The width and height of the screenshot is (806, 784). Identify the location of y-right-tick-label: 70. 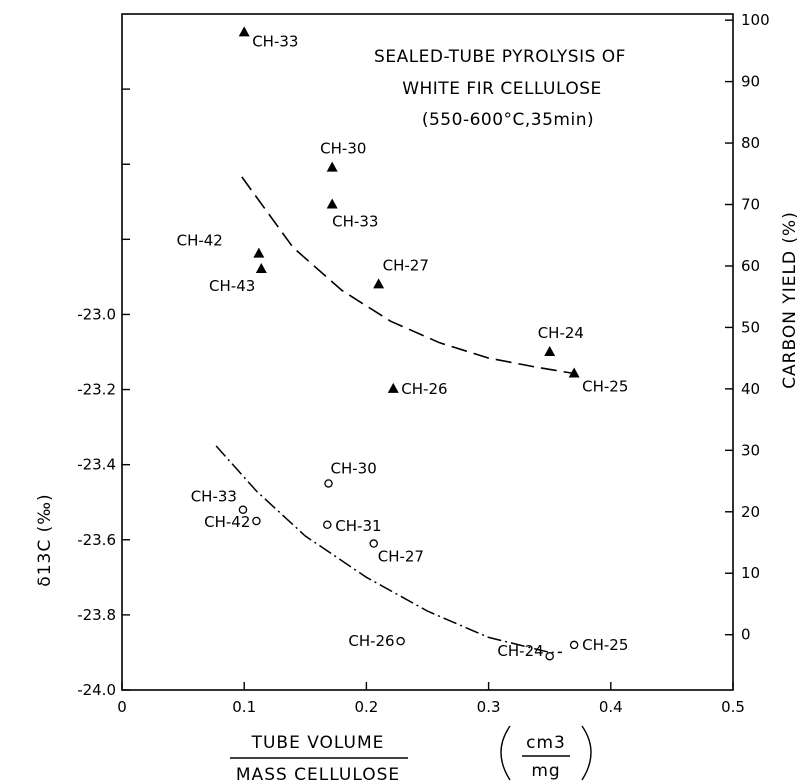
(750, 205).